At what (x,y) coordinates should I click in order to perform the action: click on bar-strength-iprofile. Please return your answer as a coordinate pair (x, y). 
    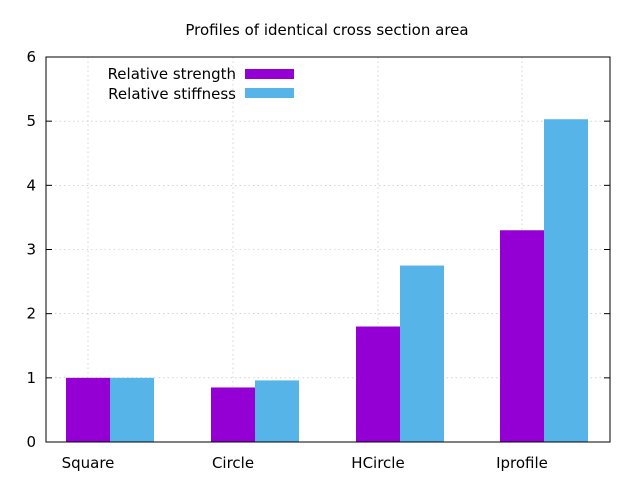
    Looking at the image, I should click on (522, 336).